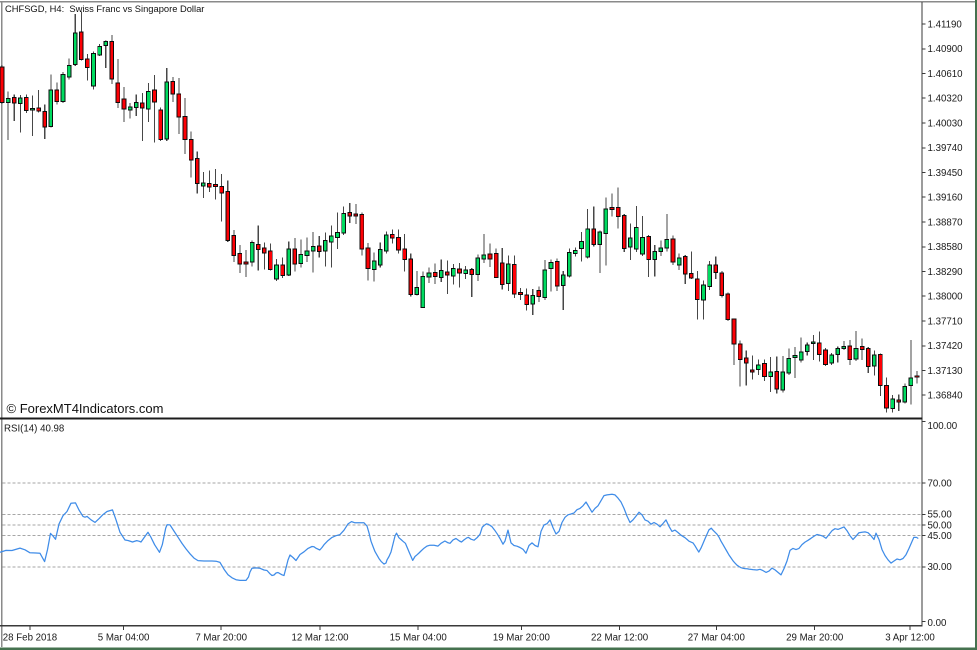 Image resolution: width=977 pixels, height=650 pixels. What do you see at coordinates (946, 247) in the screenshot?
I see `svg-text: 1.38580` at bounding box center [946, 247].